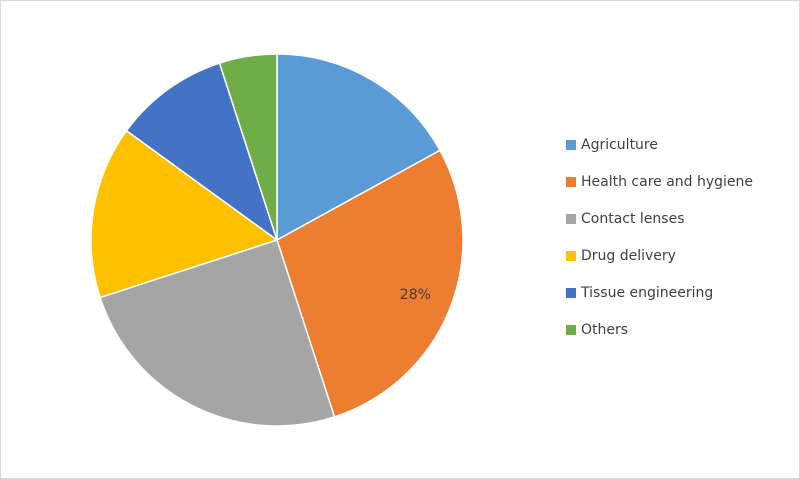  Describe the element at coordinates (415, 295) in the screenshot. I see `data-label: 28%` at that location.